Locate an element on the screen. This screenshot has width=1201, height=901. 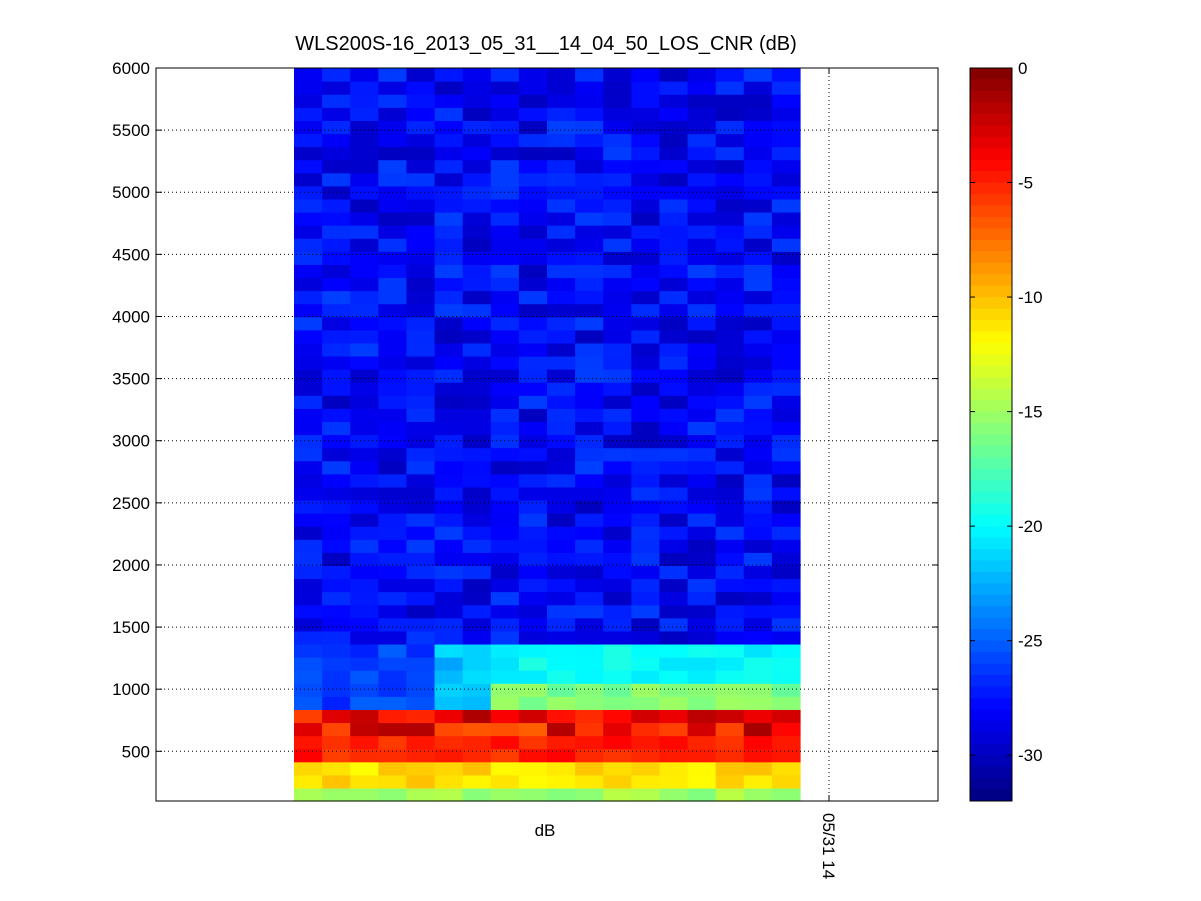
colorbar-tick-label: -15 is located at coordinates (1030, 412).